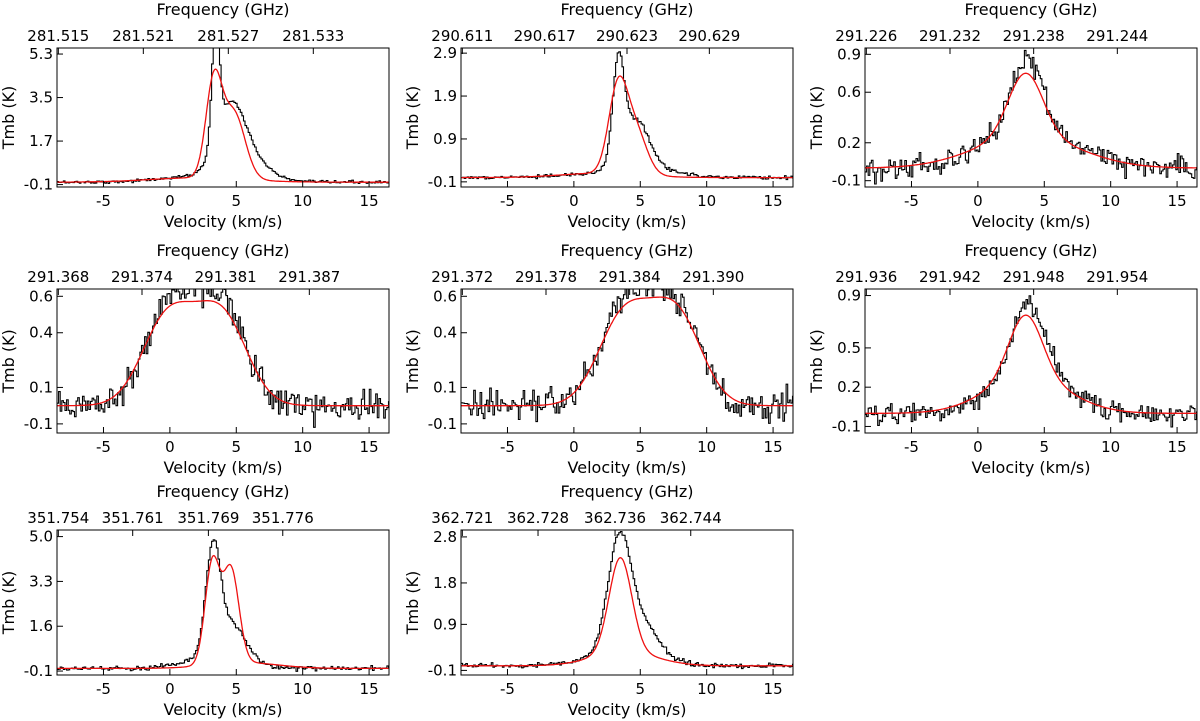  What do you see at coordinates (445, 96) in the screenshot?
I see `y-tick-label: 1.9` at bounding box center [445, 96].